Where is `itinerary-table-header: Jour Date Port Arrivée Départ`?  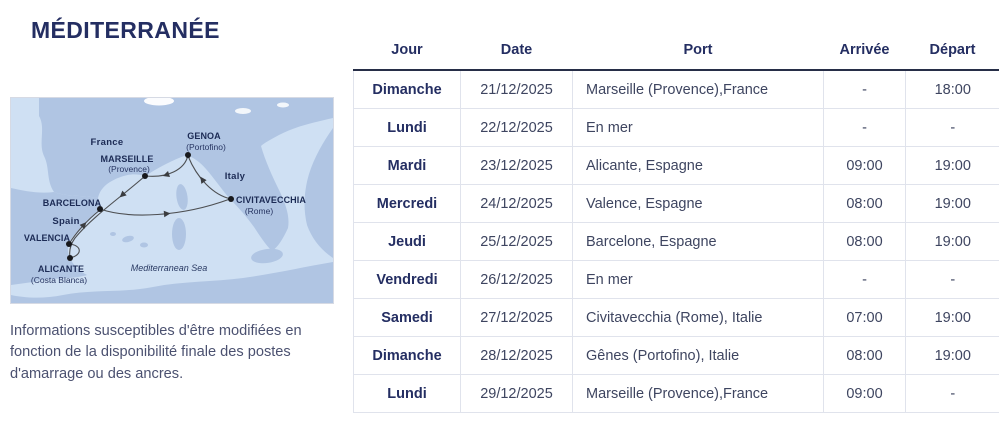
itinerary-table-header: Jour Date Port Arrivée Départ is located at coordinates (676, 53).